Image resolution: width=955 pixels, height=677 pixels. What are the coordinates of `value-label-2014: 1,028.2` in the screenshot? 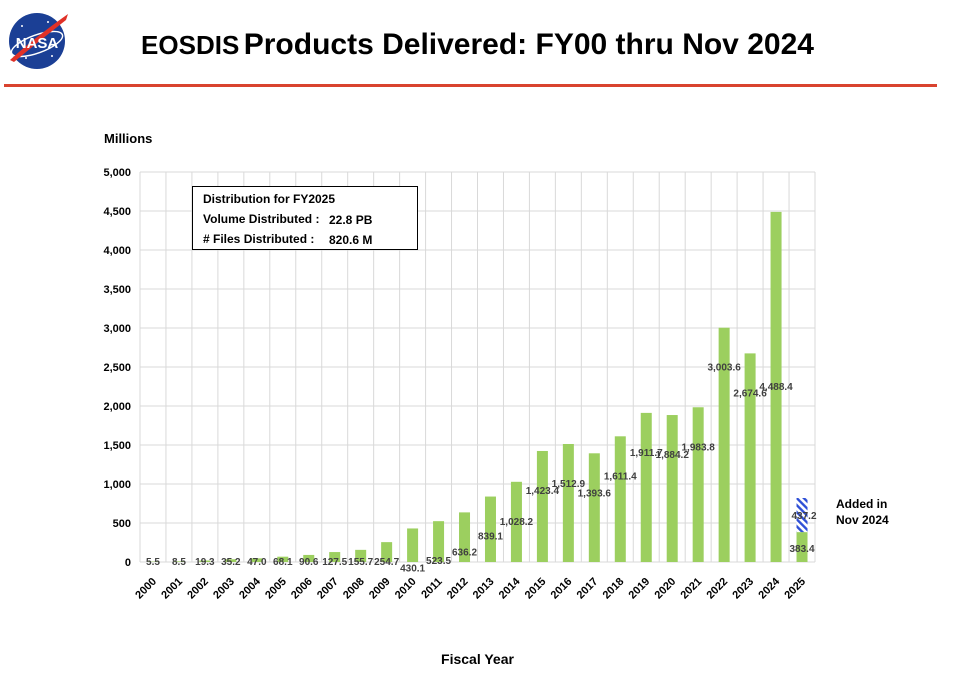 It's located at (517, 522).